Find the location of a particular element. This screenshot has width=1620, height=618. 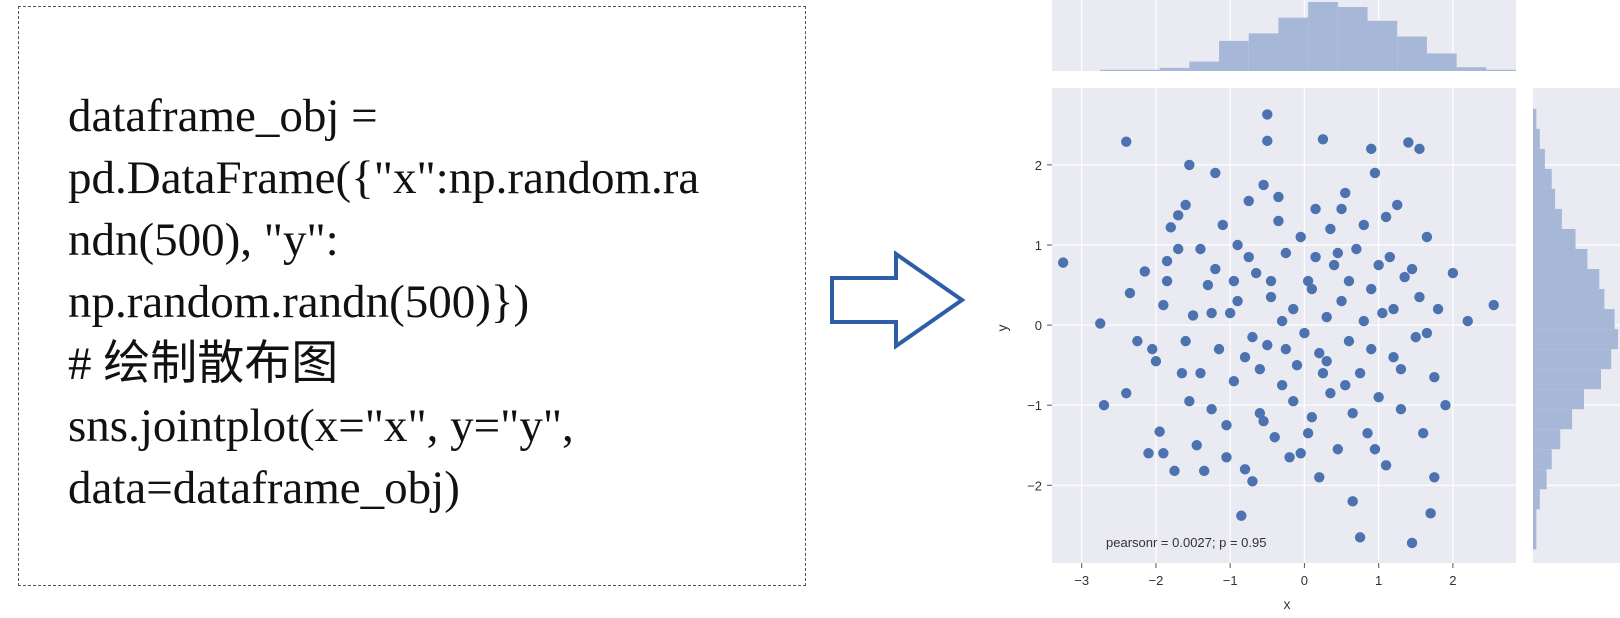

x-tick-label: −1 is located at coordinates (1230, 580).